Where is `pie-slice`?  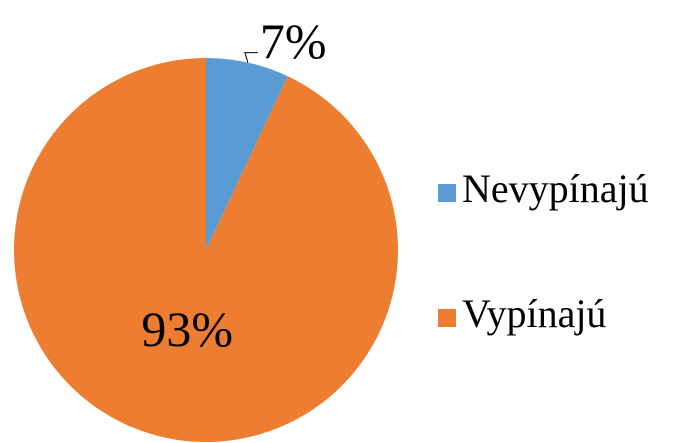
pie-slice is located at coordinates (247, 154).